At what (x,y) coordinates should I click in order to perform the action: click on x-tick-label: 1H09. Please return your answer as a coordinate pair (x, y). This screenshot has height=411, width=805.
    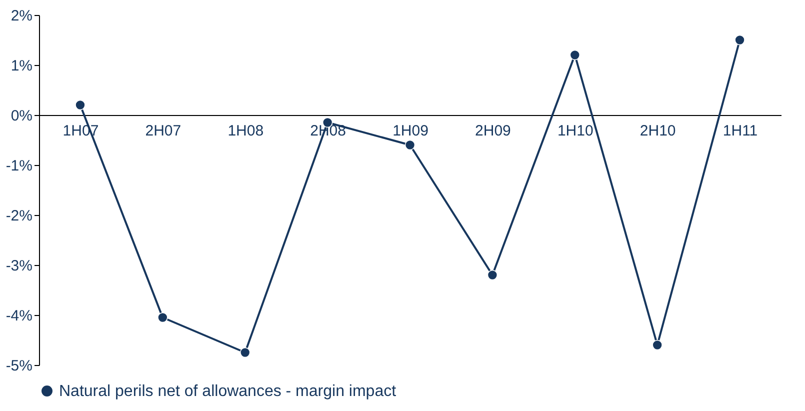
    Looking at the image, I should click on (410, 131).